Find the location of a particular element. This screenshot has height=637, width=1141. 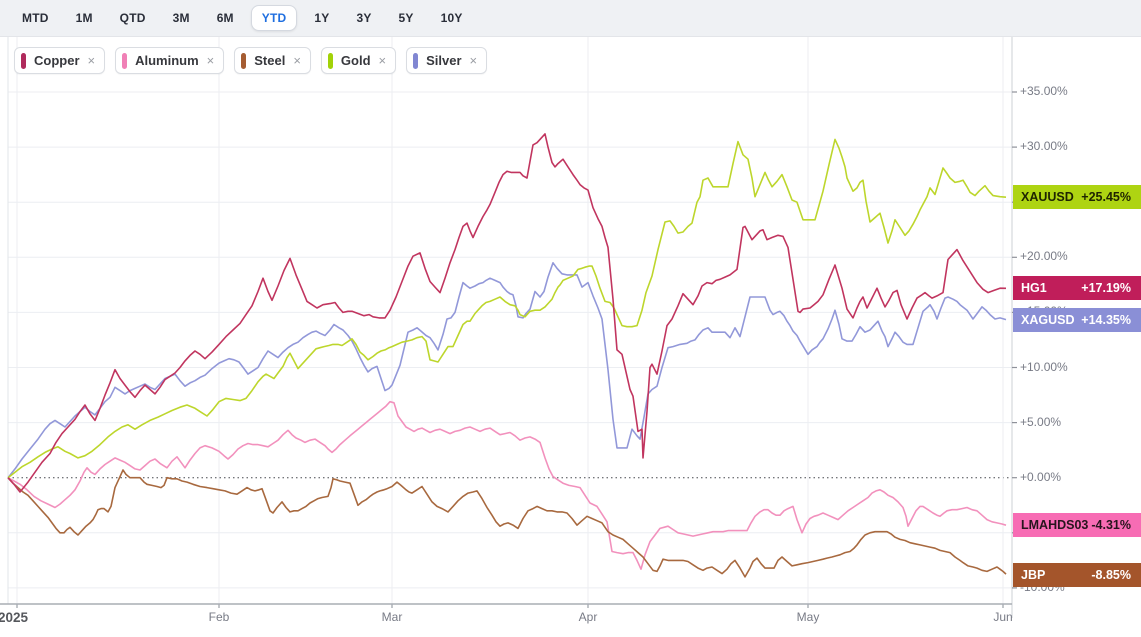

x-axis-label-apr: Apr is located at coordinates (588, 617).